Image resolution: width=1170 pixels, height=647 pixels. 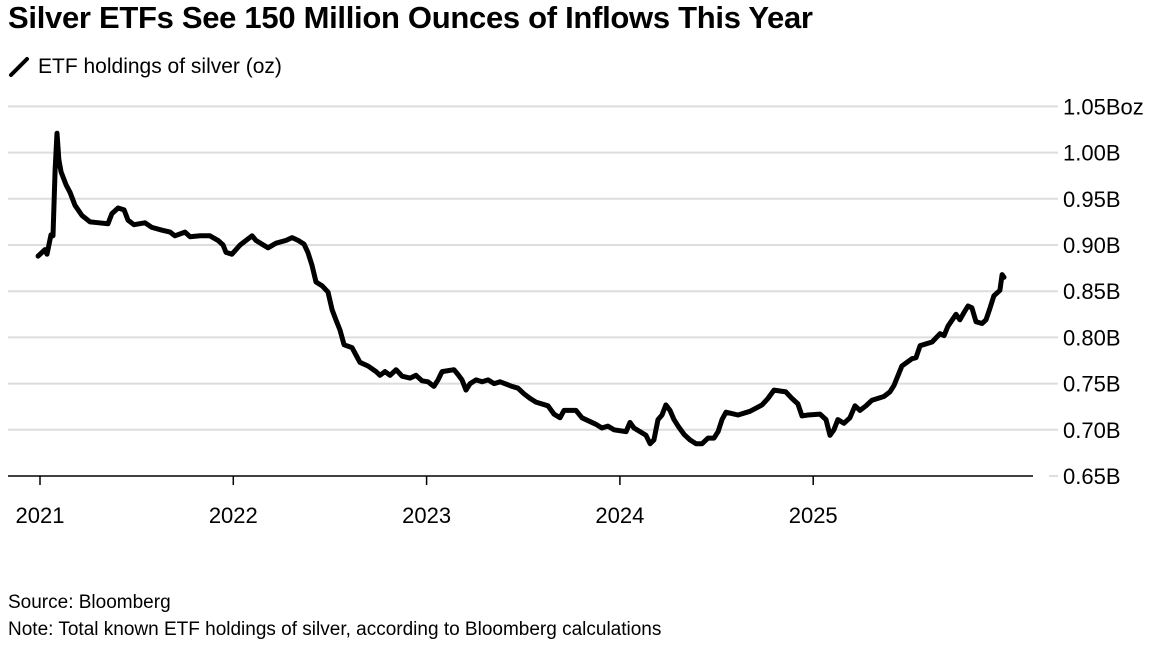 What do you see at coordinates (1103, 106) in the screenshot?
I see `y-tick-label: 1.05Boz` at bounding box center [1103, 106].